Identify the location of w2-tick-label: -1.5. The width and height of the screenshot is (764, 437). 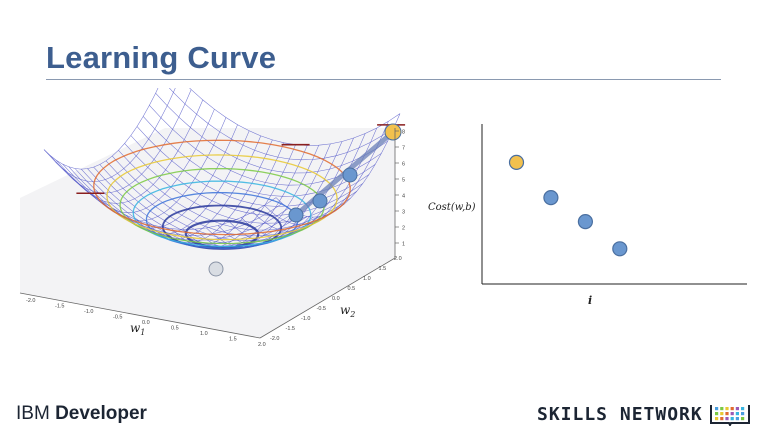
(290, 329).